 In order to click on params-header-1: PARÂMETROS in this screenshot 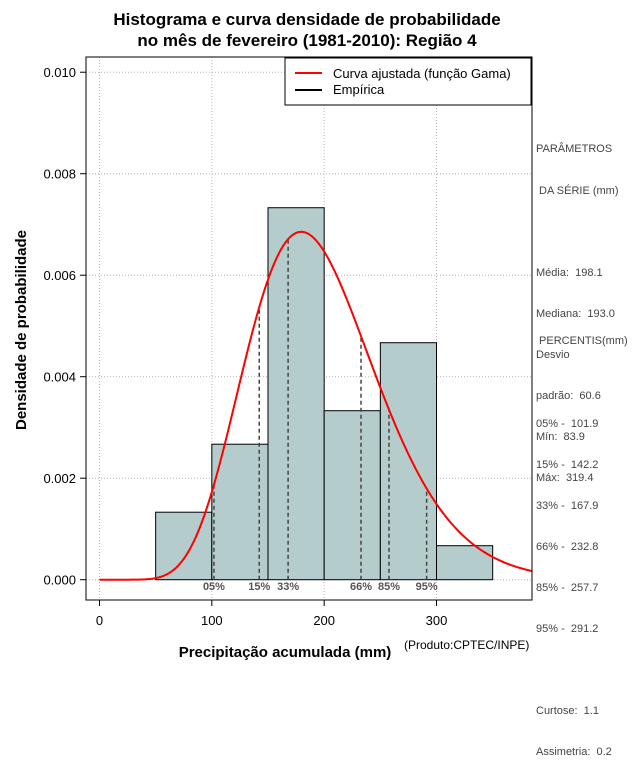, I will do `click(574, 149)`.